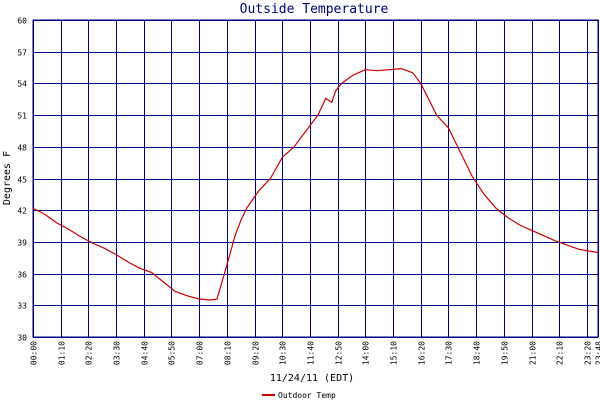  What do you see at coordinates (7, 178) in the screenshot?
I see `y-axis-label: Degrees F` at bounding box center [7, 178].